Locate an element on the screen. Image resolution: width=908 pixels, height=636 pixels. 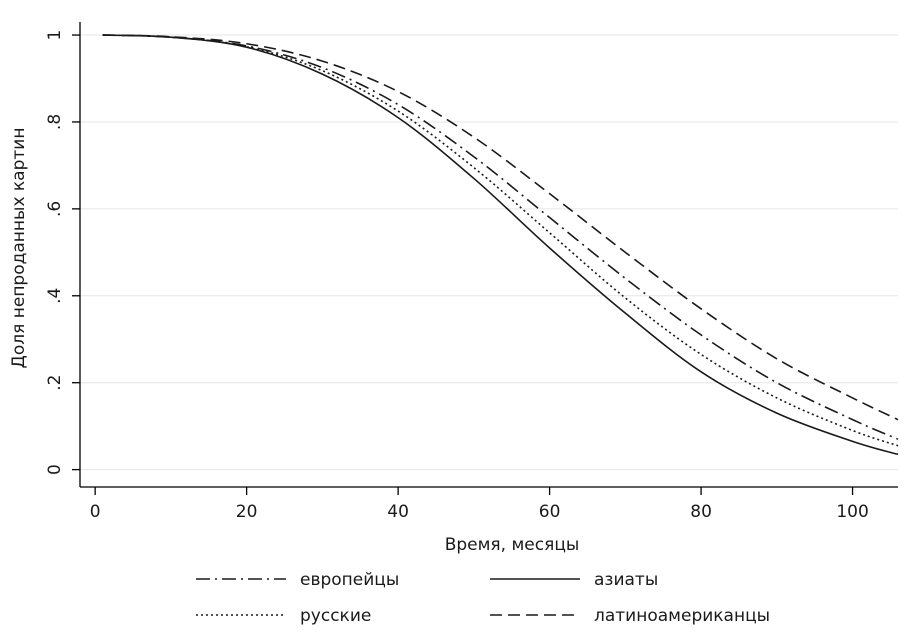
y-tick-label: .4 is located at coordinates (55, 296).